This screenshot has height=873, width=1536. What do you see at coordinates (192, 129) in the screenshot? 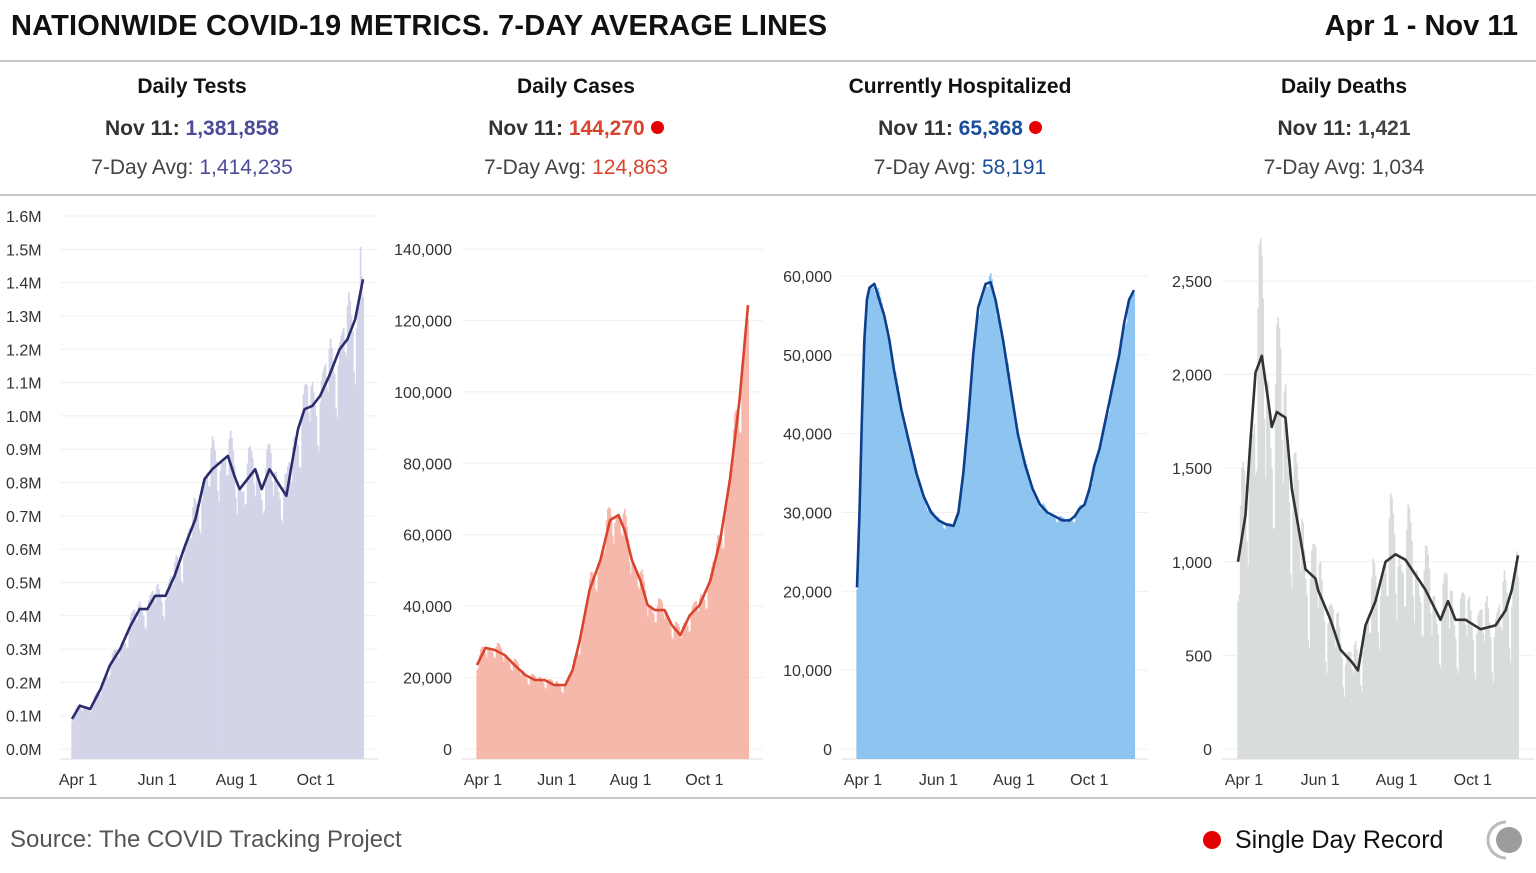
I see `stat-latest: Nov 11: 1,381,858` at bounding box center [192, 129].